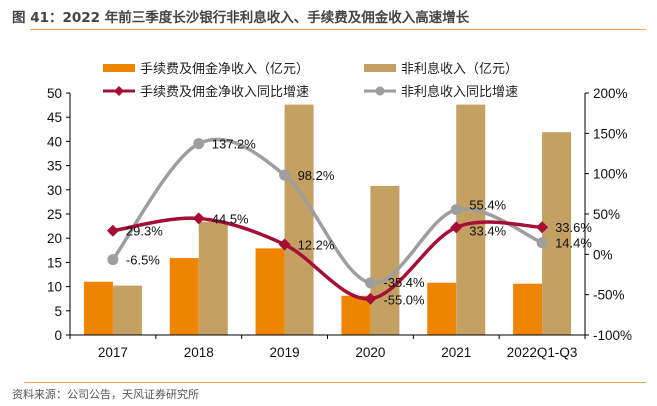 Image resolution: width=657 pixels, height=406 pixels. Describe the element at coordinates (404, 300) in the screenshot. I see `data-label-fee-growth-2020: -55.0%` at that location.